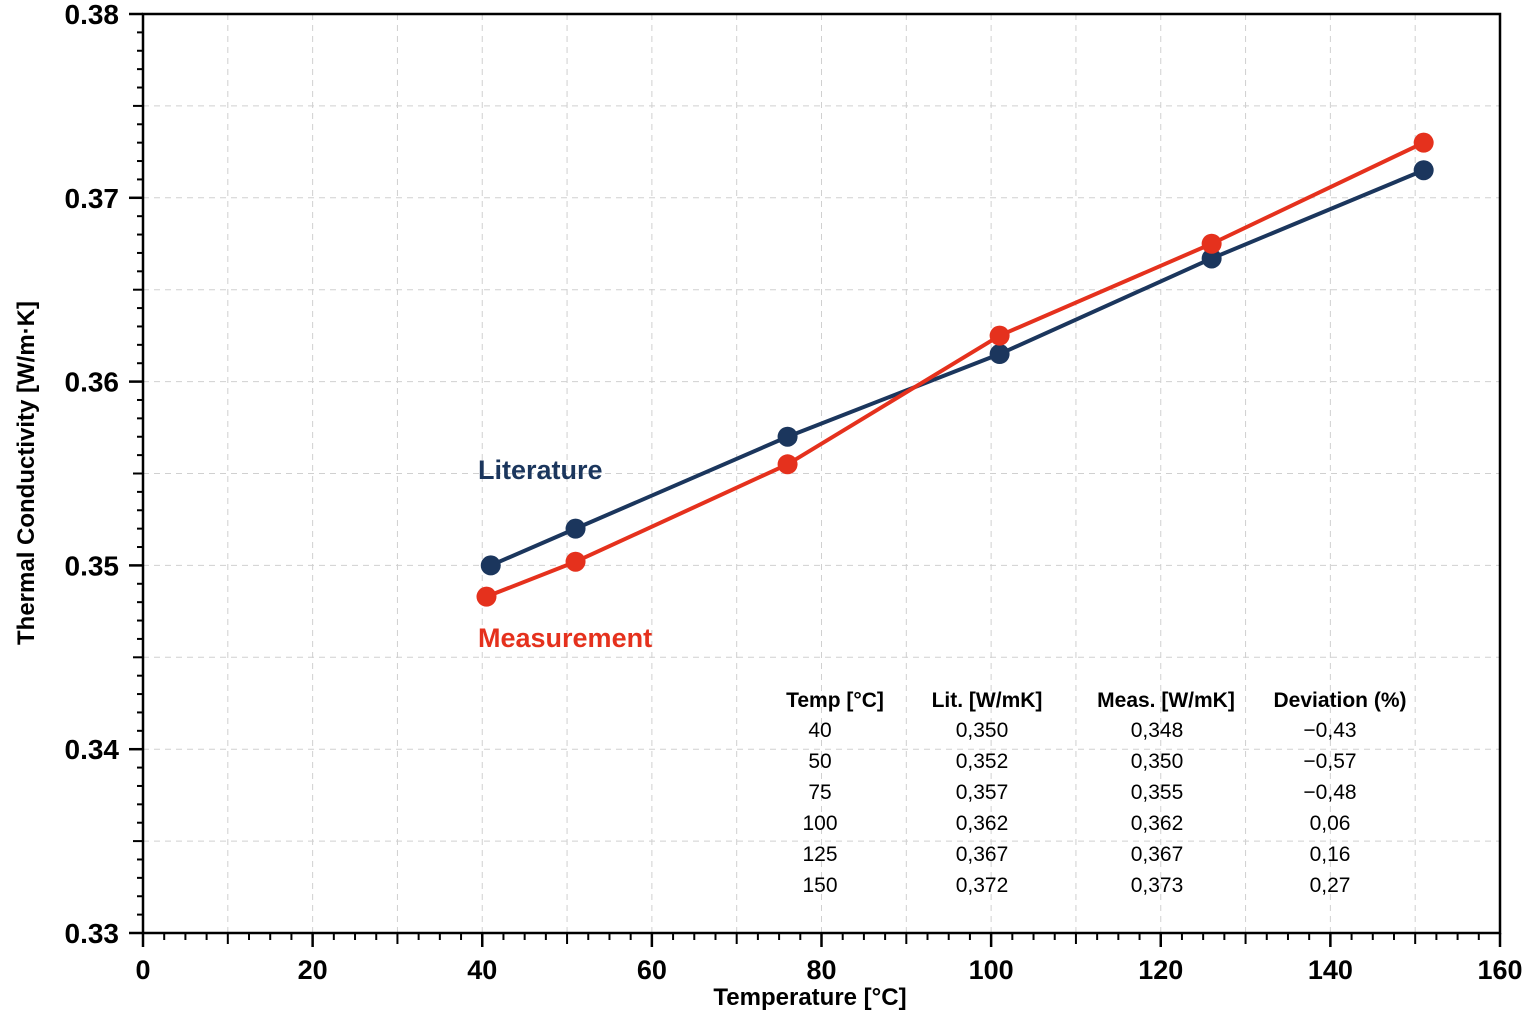 Image resolution: width=1536 pixels, height=1025 pixels. Describe the element at coordinates (982, 761) in the screenshot. I see `table-cell: 0,352` at that location.